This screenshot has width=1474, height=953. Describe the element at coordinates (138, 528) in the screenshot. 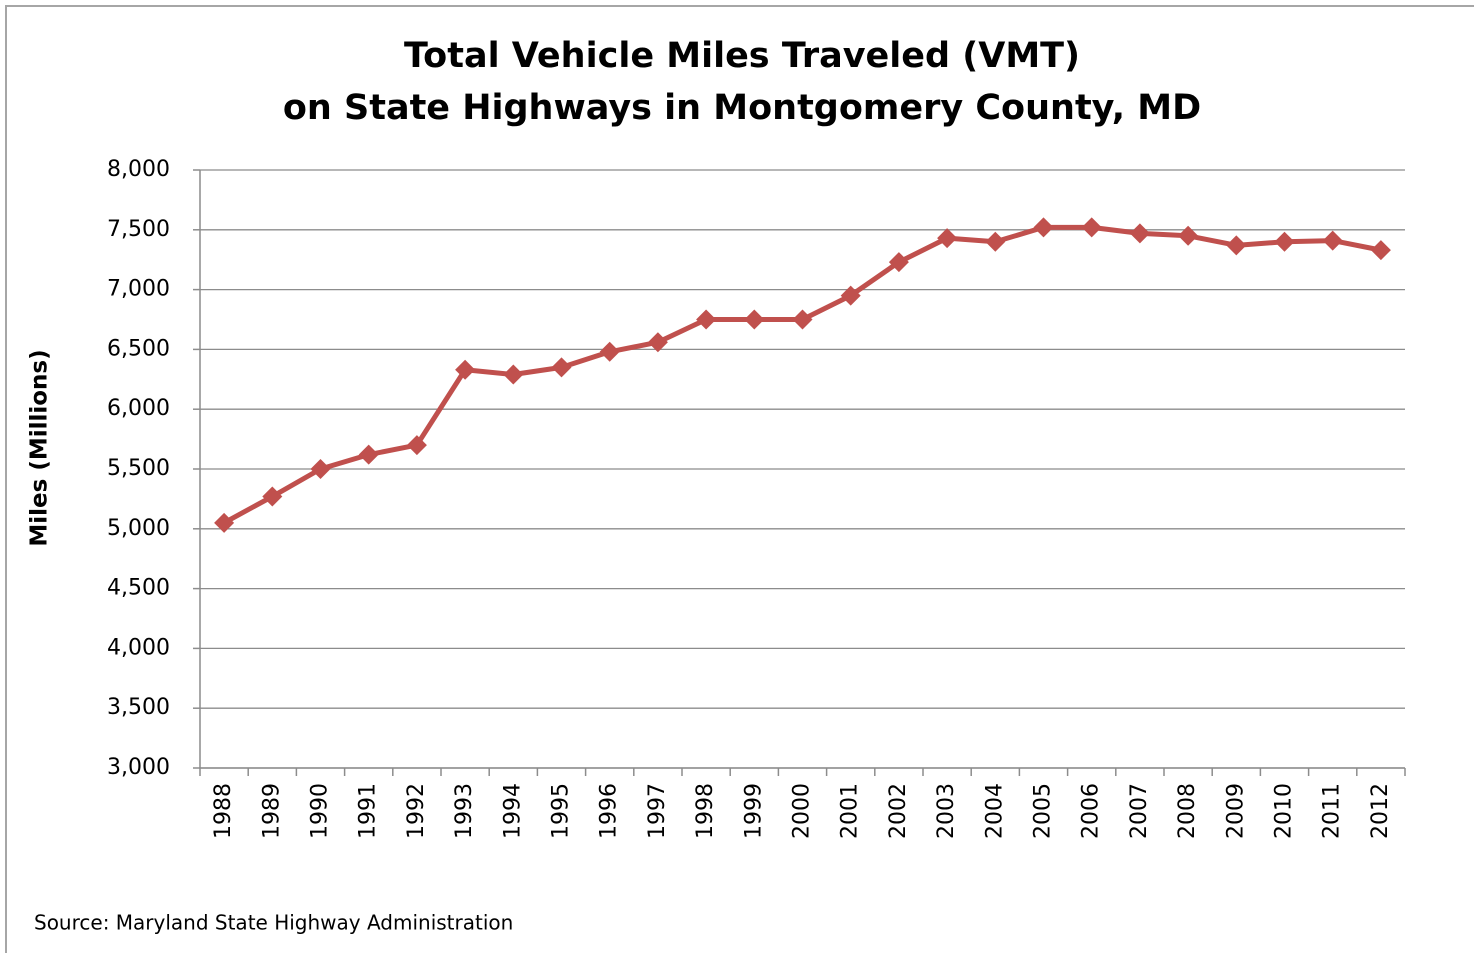

I see `y-tick-label: 5,000` at that location.